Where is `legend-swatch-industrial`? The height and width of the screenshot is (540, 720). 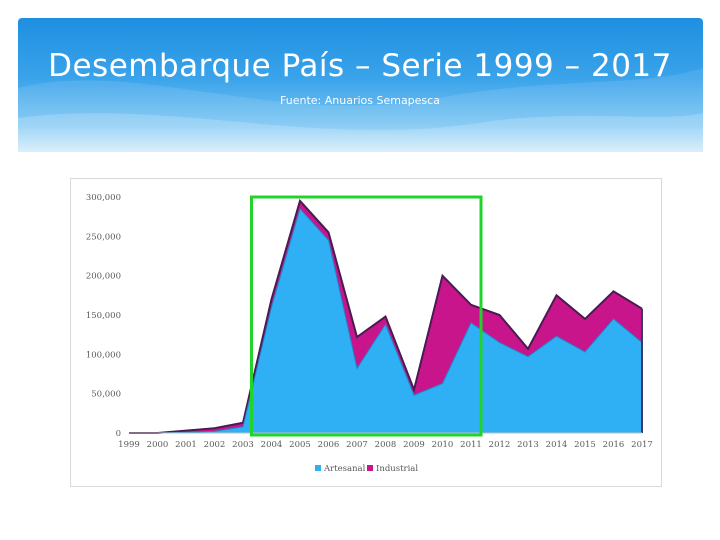
legend-swatch-industrial is located at coordinates (370, 468).